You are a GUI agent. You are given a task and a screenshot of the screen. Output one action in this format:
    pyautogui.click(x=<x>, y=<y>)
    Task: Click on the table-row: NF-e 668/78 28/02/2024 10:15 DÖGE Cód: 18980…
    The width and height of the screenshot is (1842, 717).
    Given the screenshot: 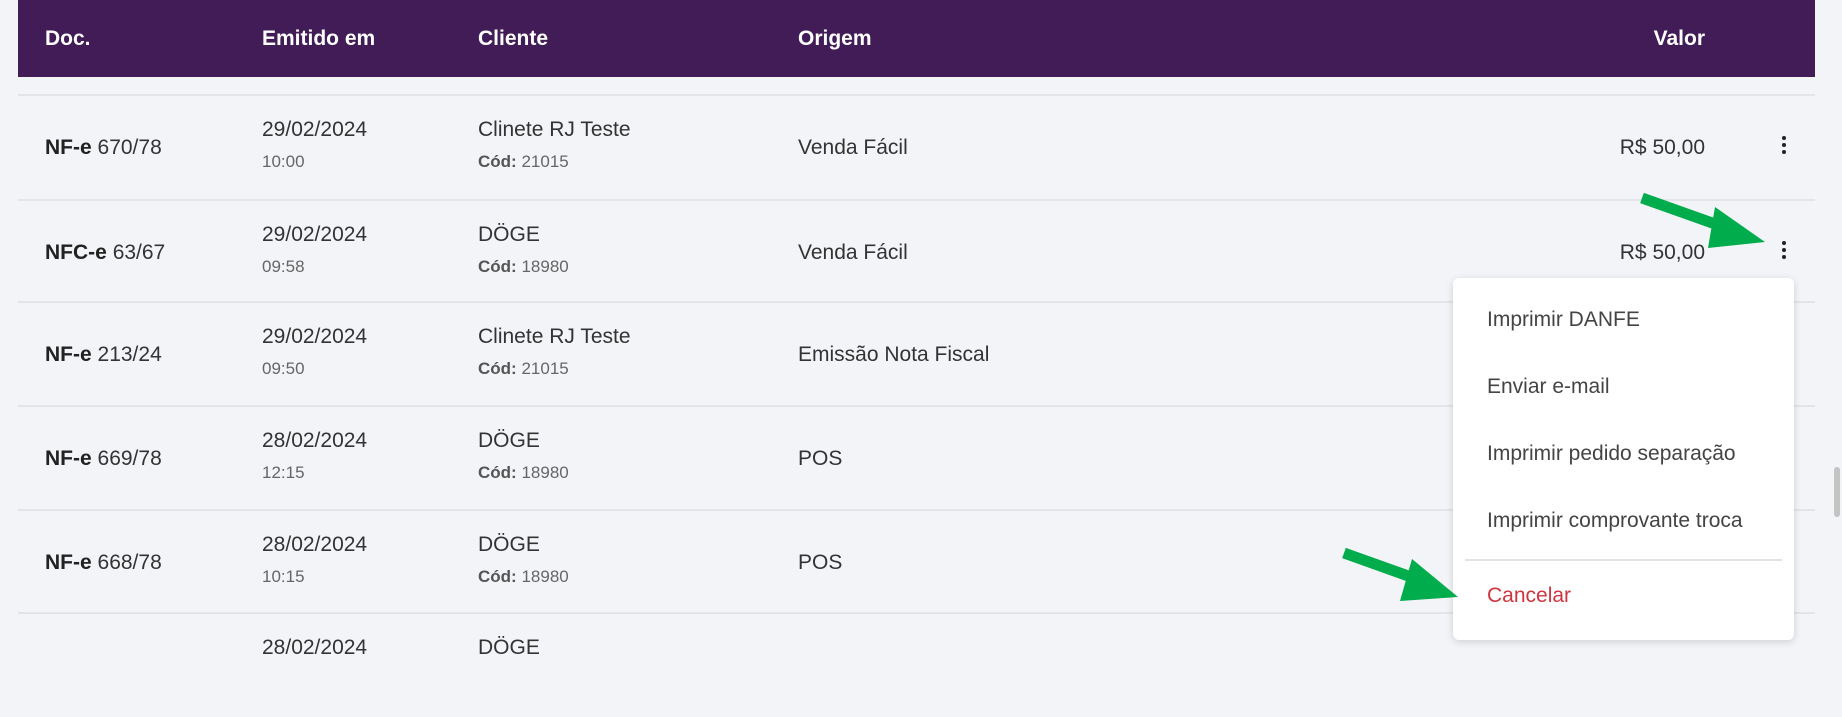 What is the action you would take?
    pyautogui.click(x=916, y=561)
    